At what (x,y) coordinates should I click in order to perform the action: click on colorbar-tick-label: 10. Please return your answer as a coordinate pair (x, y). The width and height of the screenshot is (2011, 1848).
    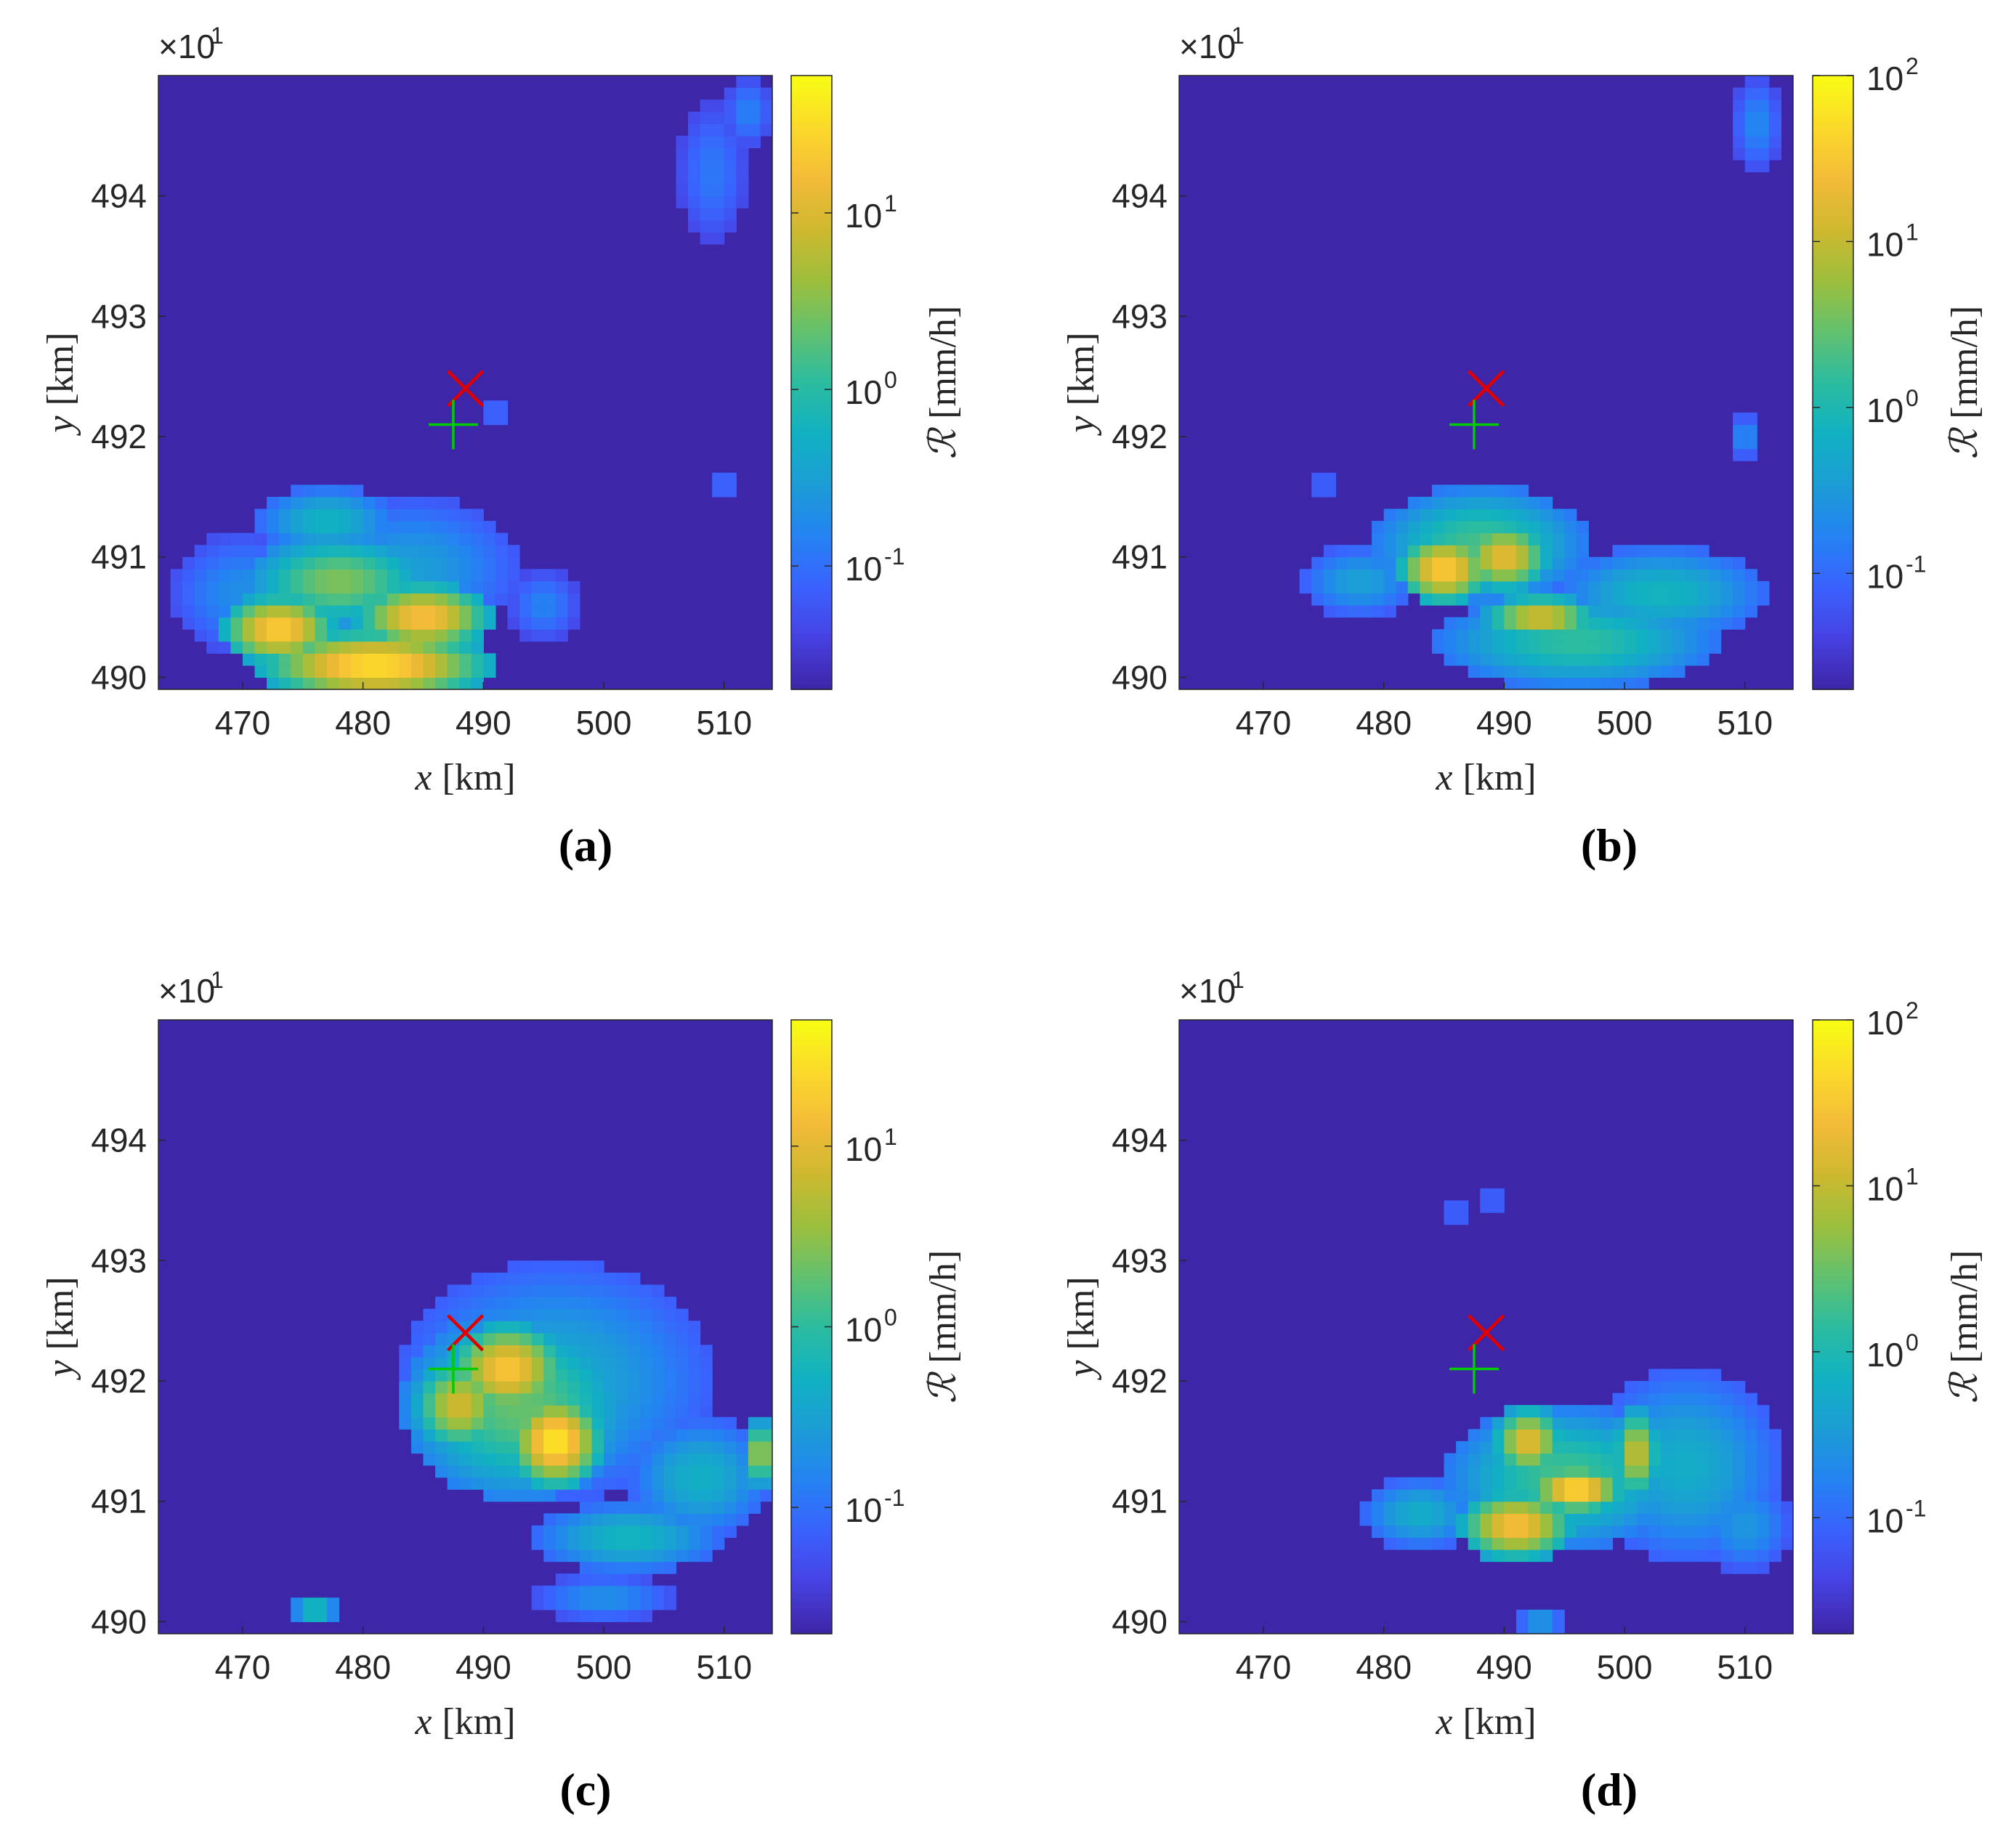
    Looking at the image, I should click on (863, 1149).